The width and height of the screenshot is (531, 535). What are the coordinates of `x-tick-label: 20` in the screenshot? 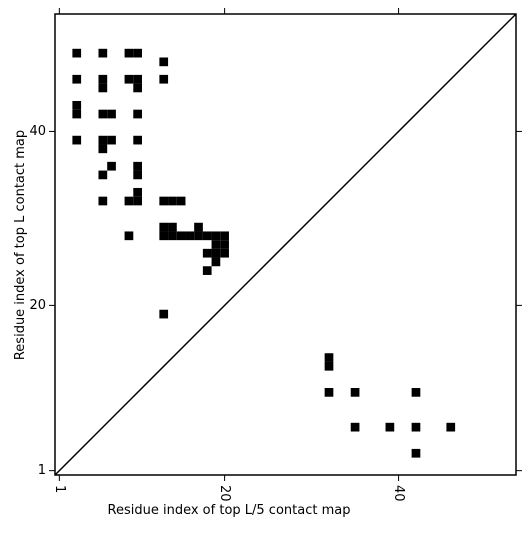 It's located at (224, 493).